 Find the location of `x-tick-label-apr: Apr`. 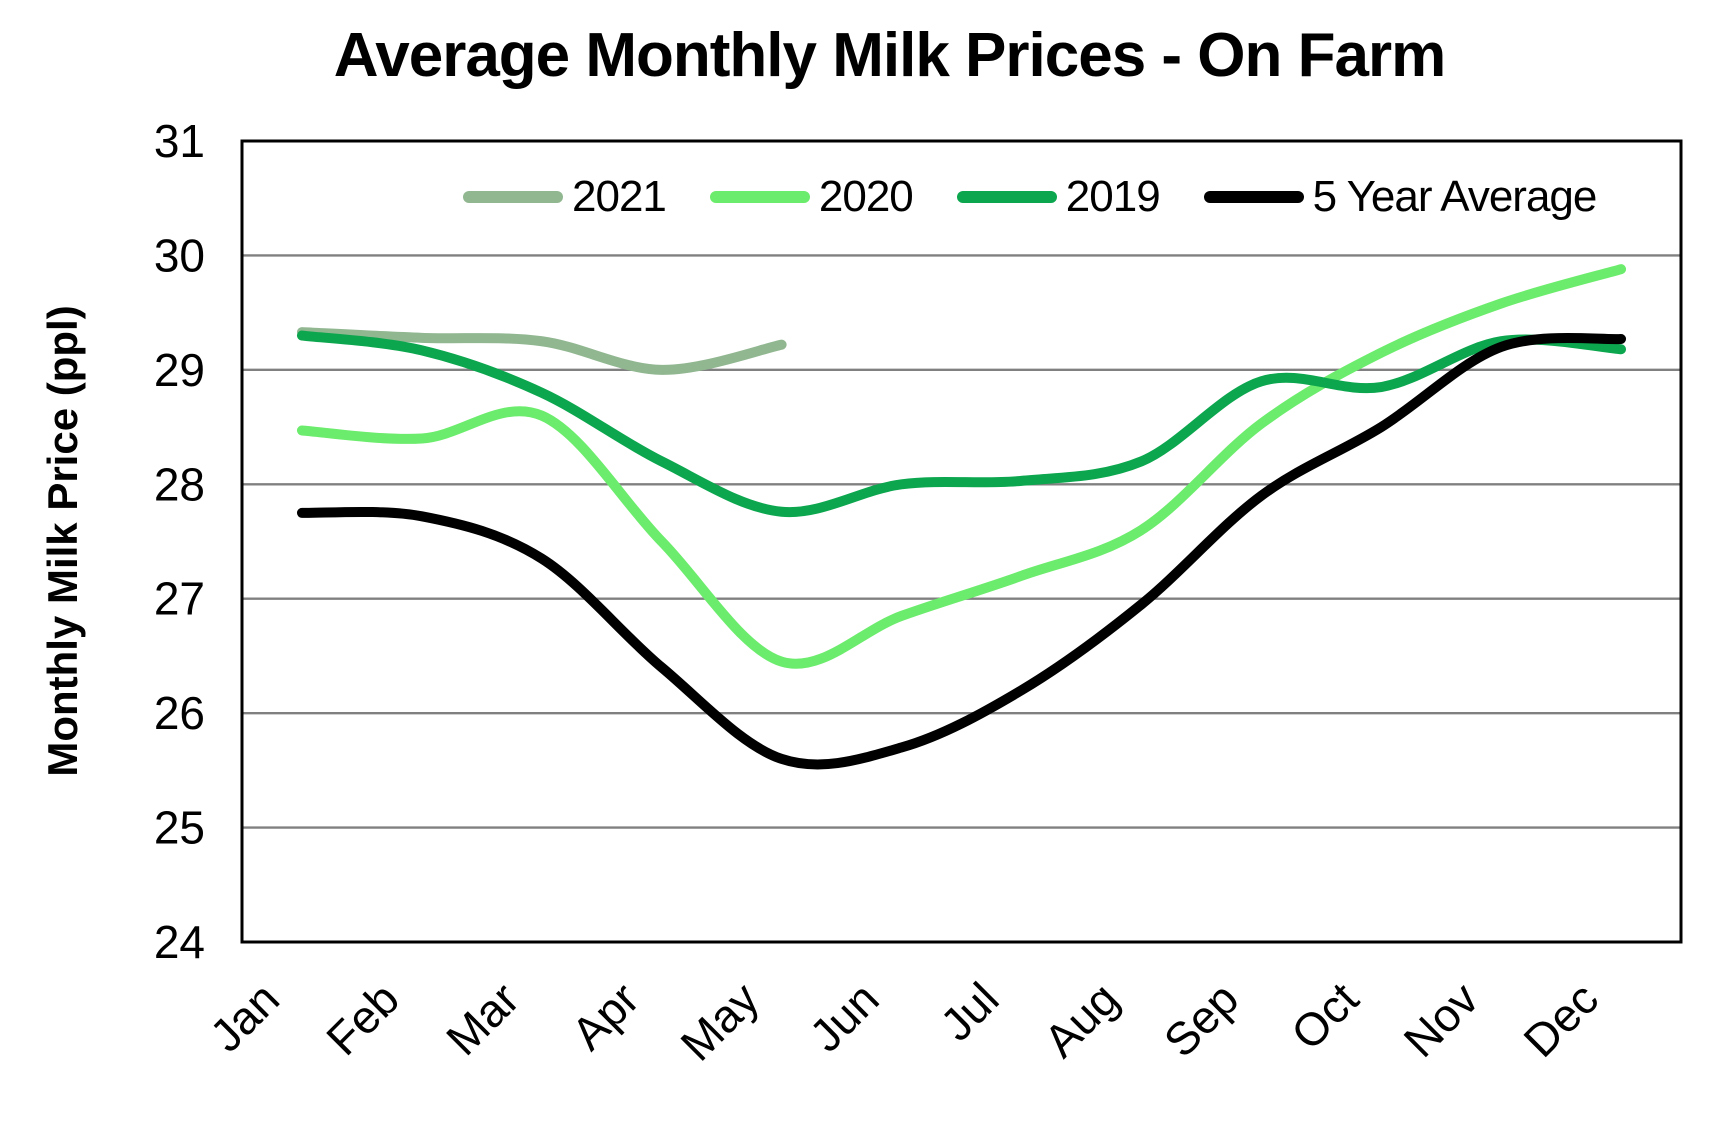

x-tick-label-apr: Apr is located at coordinates (604, 1015).